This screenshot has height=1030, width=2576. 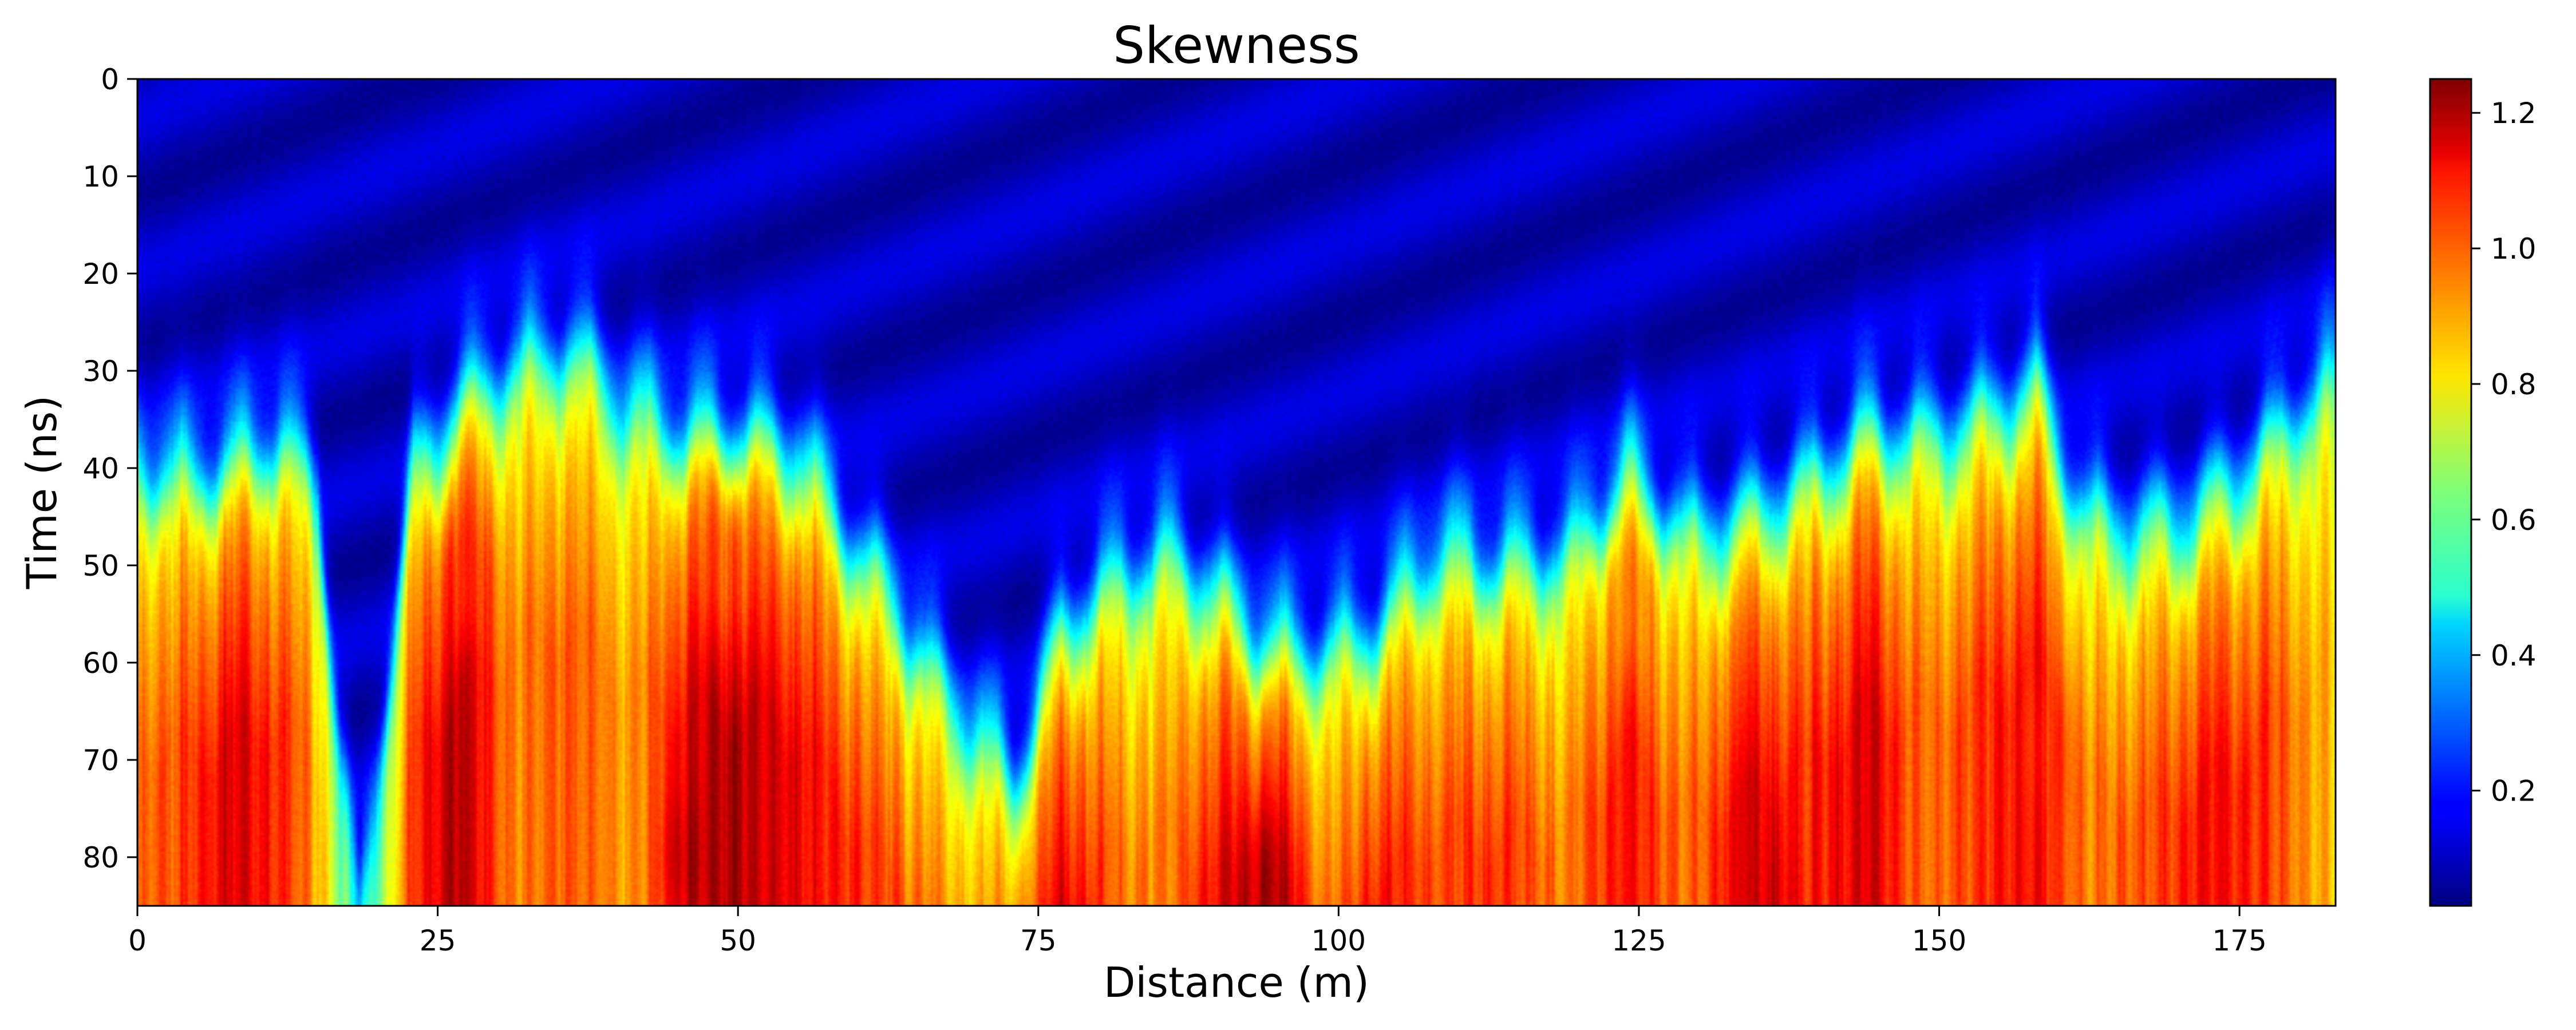 What do you see at coordinates (100, 566) in the screenshot?
I see `y-tick-label: 50` at bounding box center [100, 566].